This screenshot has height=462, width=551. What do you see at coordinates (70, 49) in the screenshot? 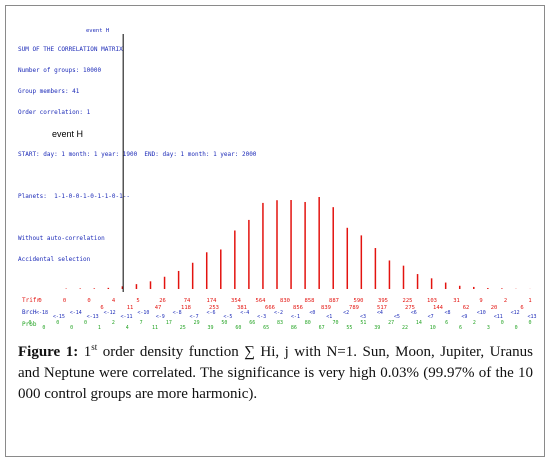
I see `header-line: SUM OF THE CORRELATION MATRIX` at bounding box center [70, 49].